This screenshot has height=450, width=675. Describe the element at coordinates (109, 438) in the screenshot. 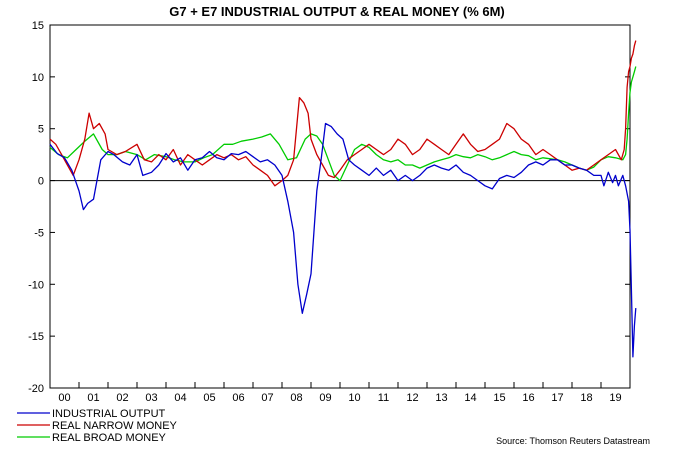

I see `legend-label-real-broad-money: REAL BROAD MONEY` at that location.